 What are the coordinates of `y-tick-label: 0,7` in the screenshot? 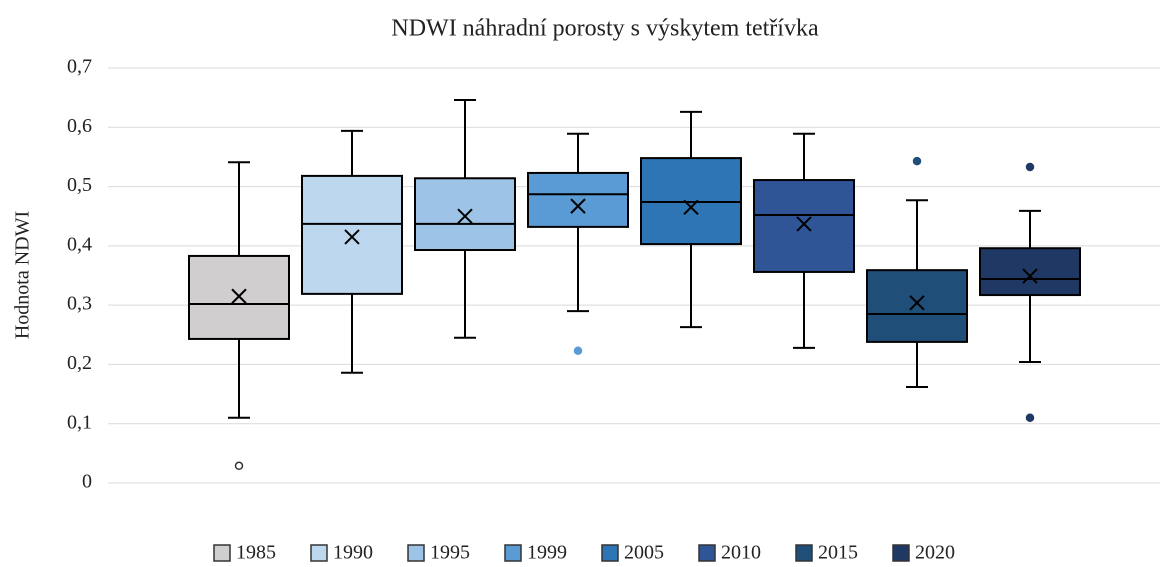 It's located at (79, 67).